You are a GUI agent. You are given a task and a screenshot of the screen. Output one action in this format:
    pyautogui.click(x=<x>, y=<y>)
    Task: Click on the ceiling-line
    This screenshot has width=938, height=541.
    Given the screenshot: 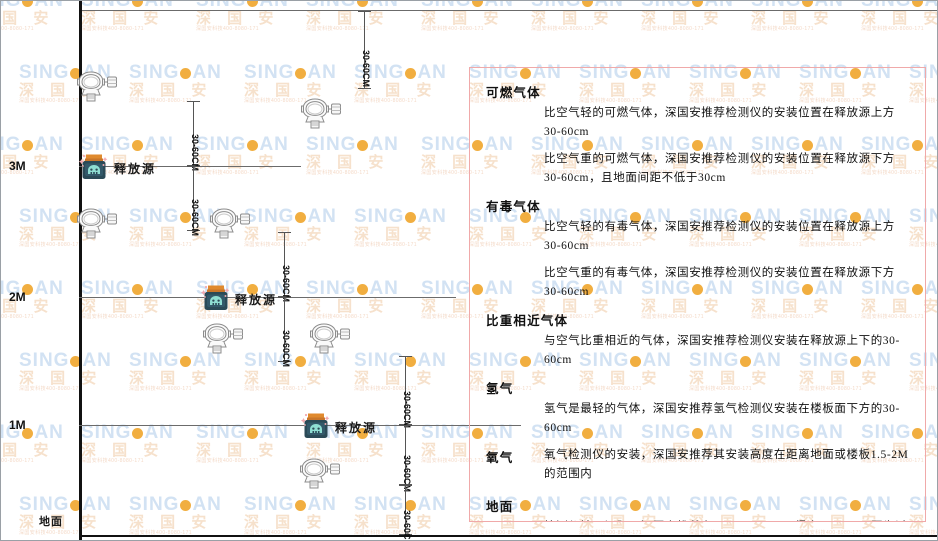 What is the action you would take?
    pyautogui.click(x=508, y=10)
    